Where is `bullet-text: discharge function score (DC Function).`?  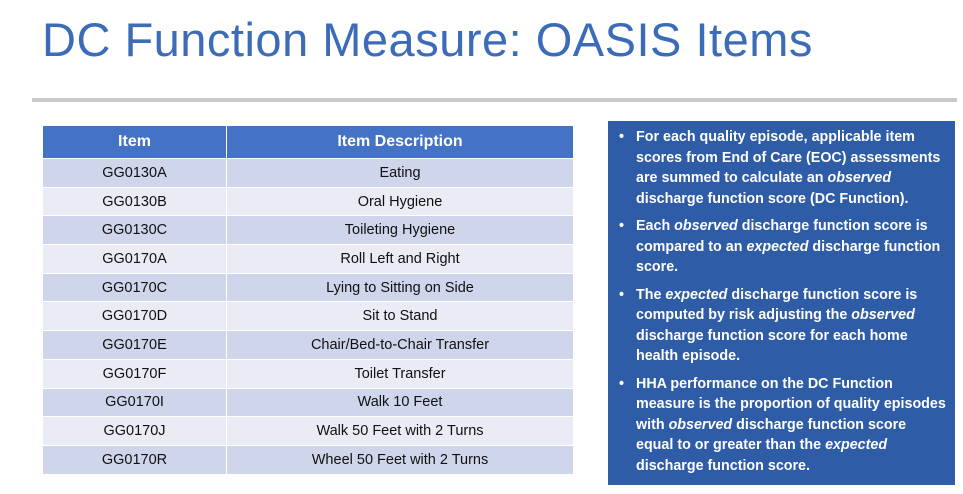
bullet-text: discharge function score (DC Function). is located at coordinates (772, 198).